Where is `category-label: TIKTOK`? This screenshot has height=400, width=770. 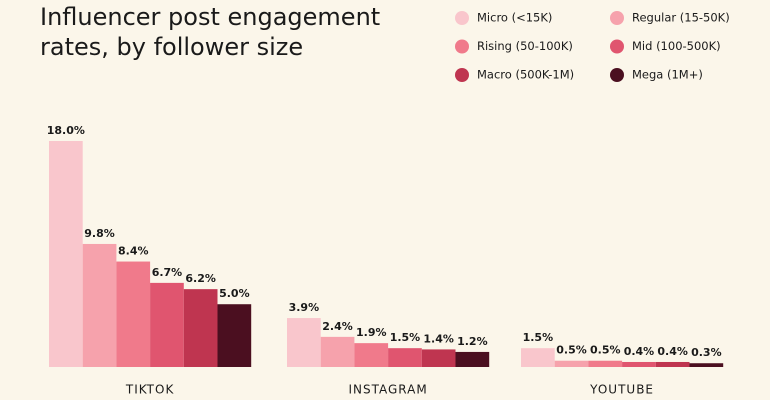 category-label: TIKTOK is located at coordinates (150, 390).